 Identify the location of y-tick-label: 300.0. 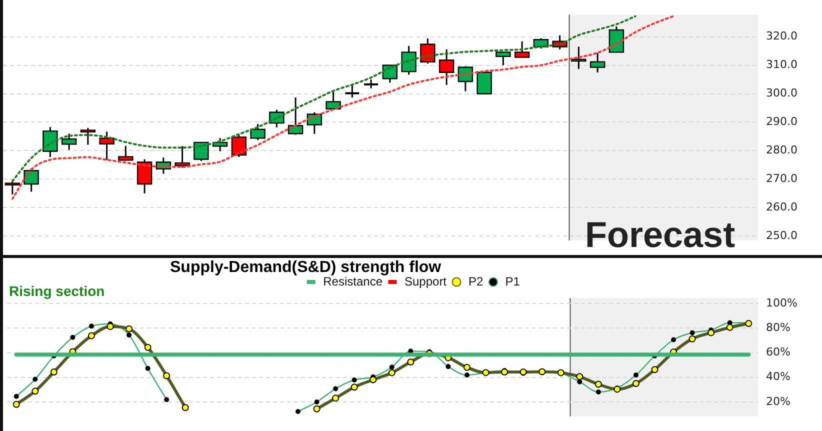
(782, 93).